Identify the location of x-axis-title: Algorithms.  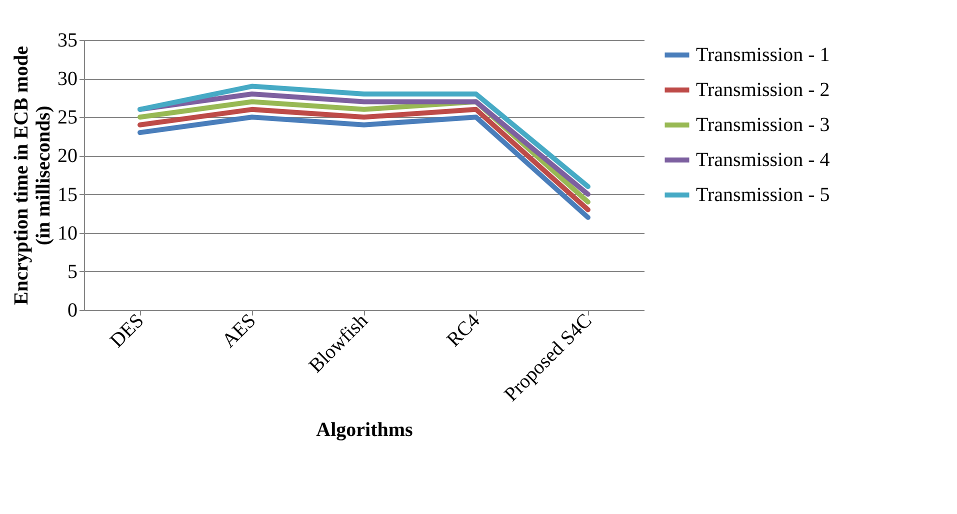
(365, 430).